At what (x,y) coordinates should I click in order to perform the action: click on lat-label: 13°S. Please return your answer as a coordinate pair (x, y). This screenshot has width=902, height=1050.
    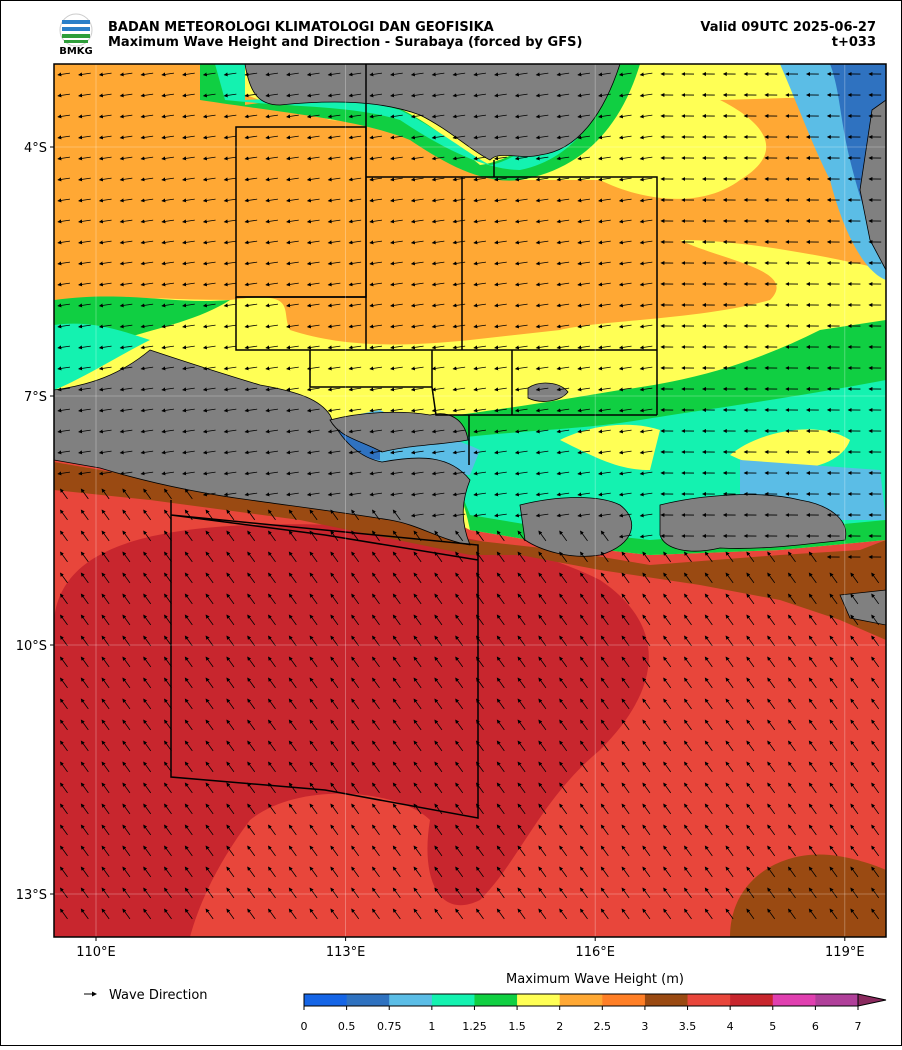
    Looking at the image, I should click on (31, 895).